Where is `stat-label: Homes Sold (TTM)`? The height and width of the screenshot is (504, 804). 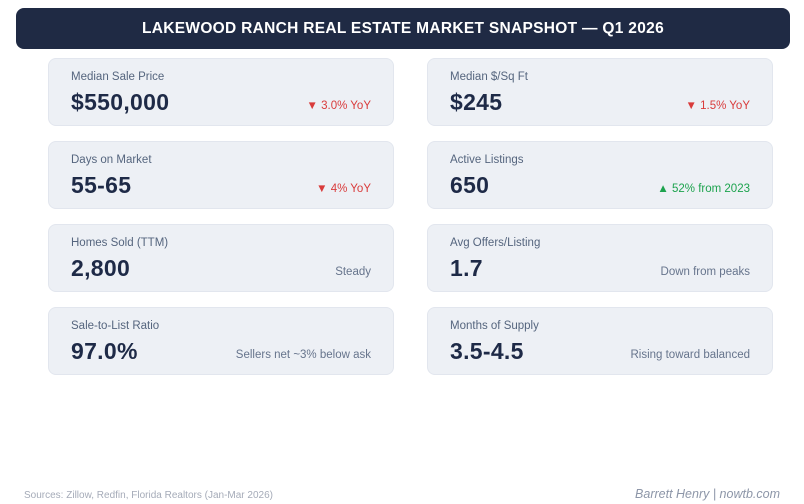 stat-label: Homes Sold (TTM) is located at coordinates (120, 243).